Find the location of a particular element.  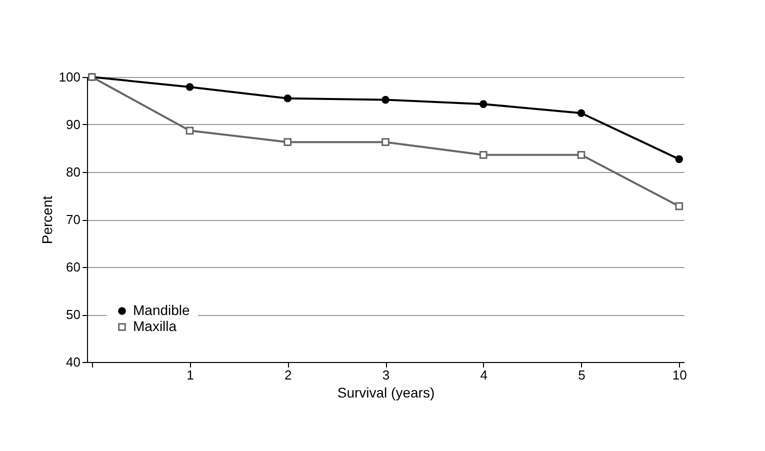

x-tick-label: 3 is located at coordinates (386, 375).